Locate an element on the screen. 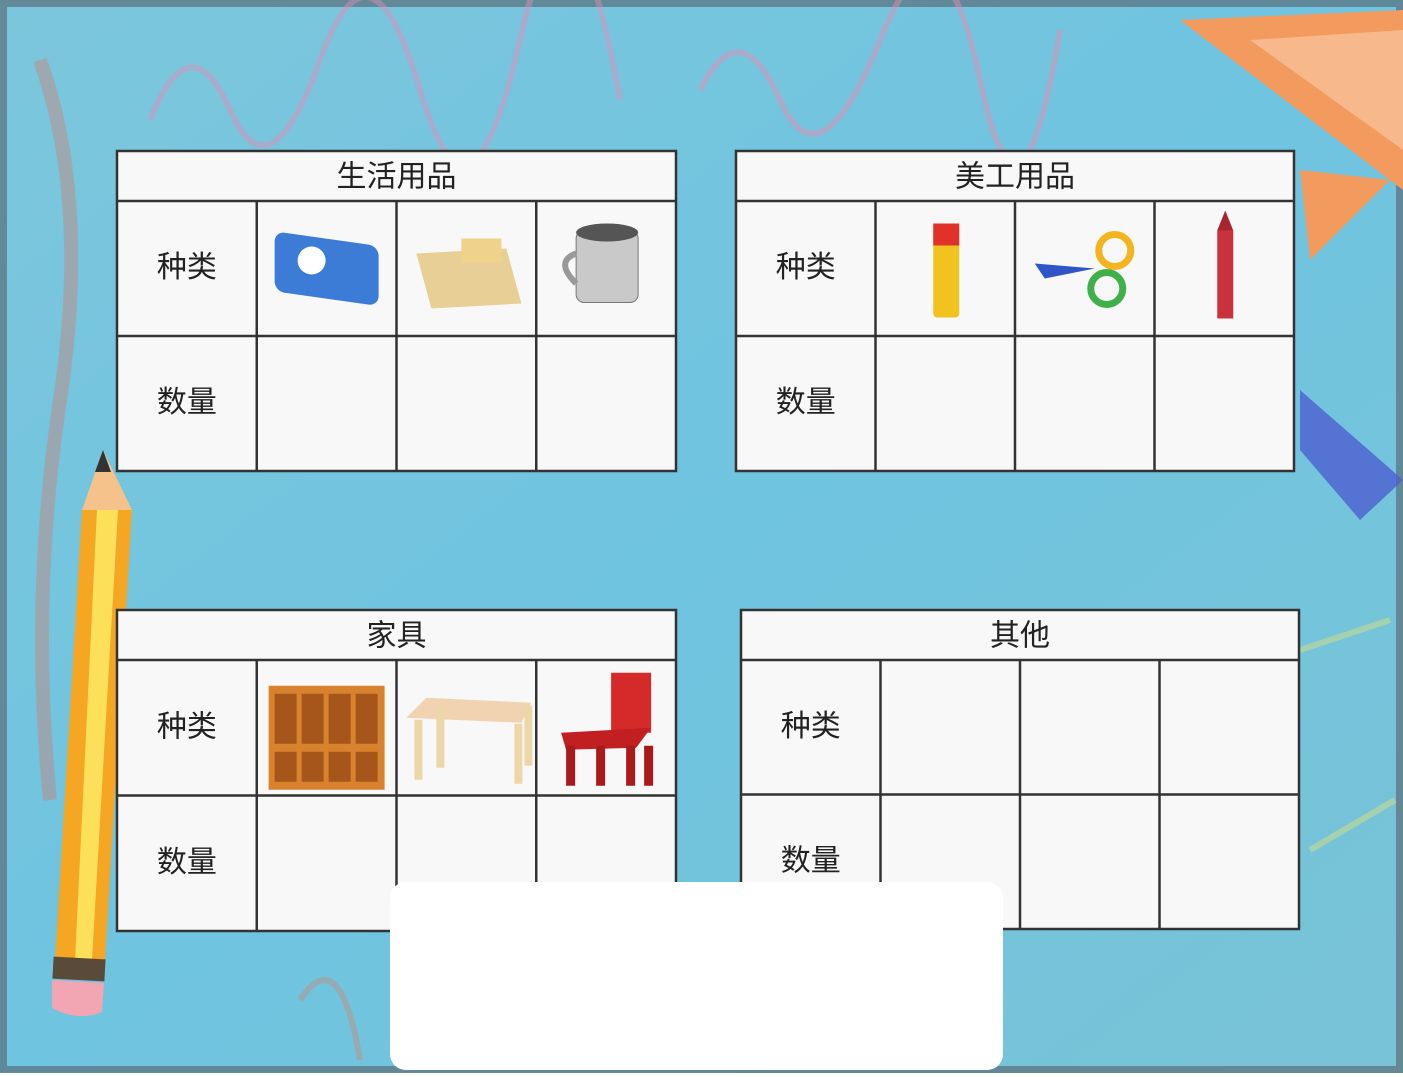 This screenshot has width=1403, height=1077. pencil is located at coordinates (92, 733).